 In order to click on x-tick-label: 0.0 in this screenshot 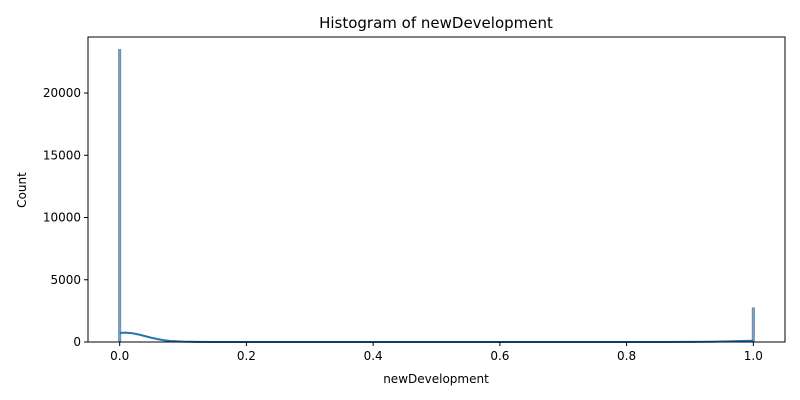, I will do `click(119, 356)`.